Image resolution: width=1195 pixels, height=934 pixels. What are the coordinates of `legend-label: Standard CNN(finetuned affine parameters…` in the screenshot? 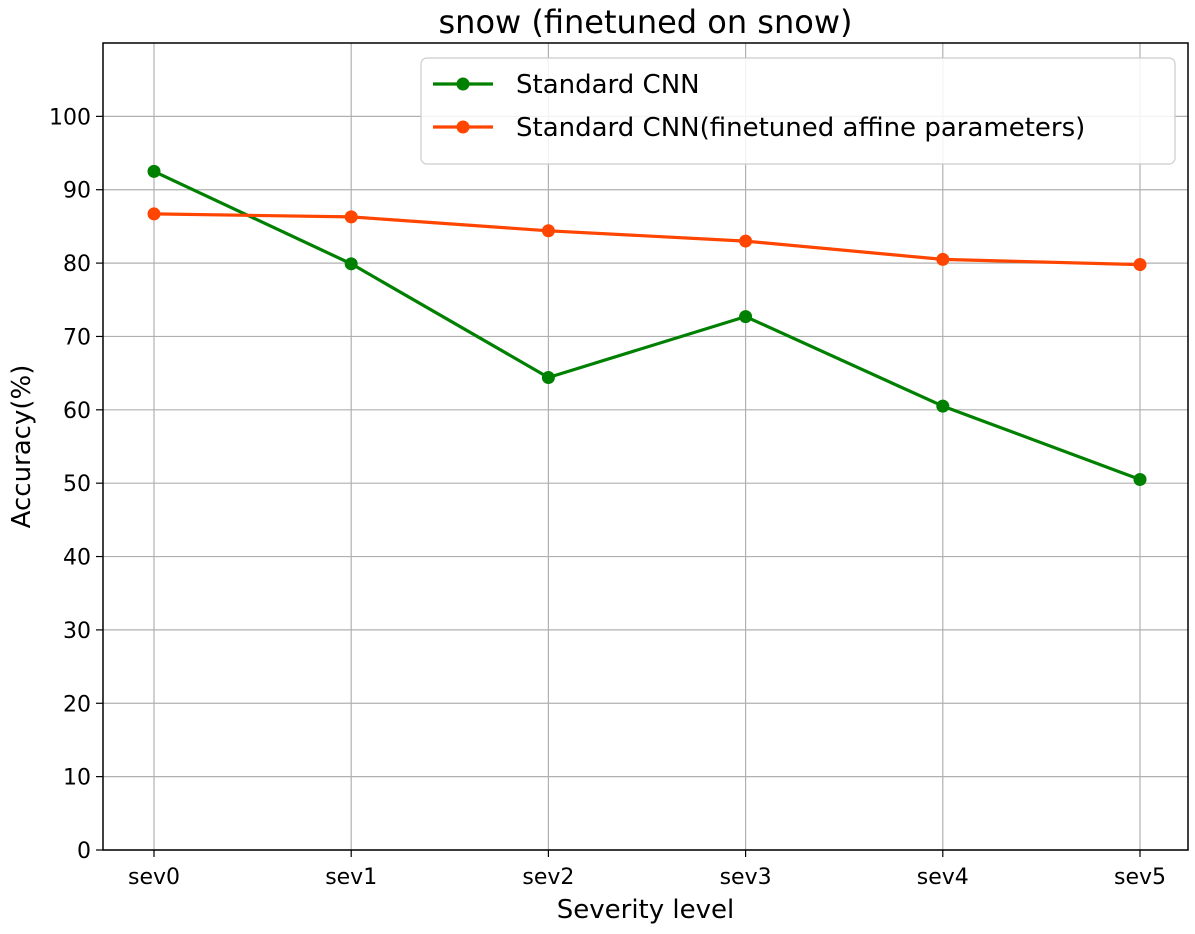 It's located at (800, 128).